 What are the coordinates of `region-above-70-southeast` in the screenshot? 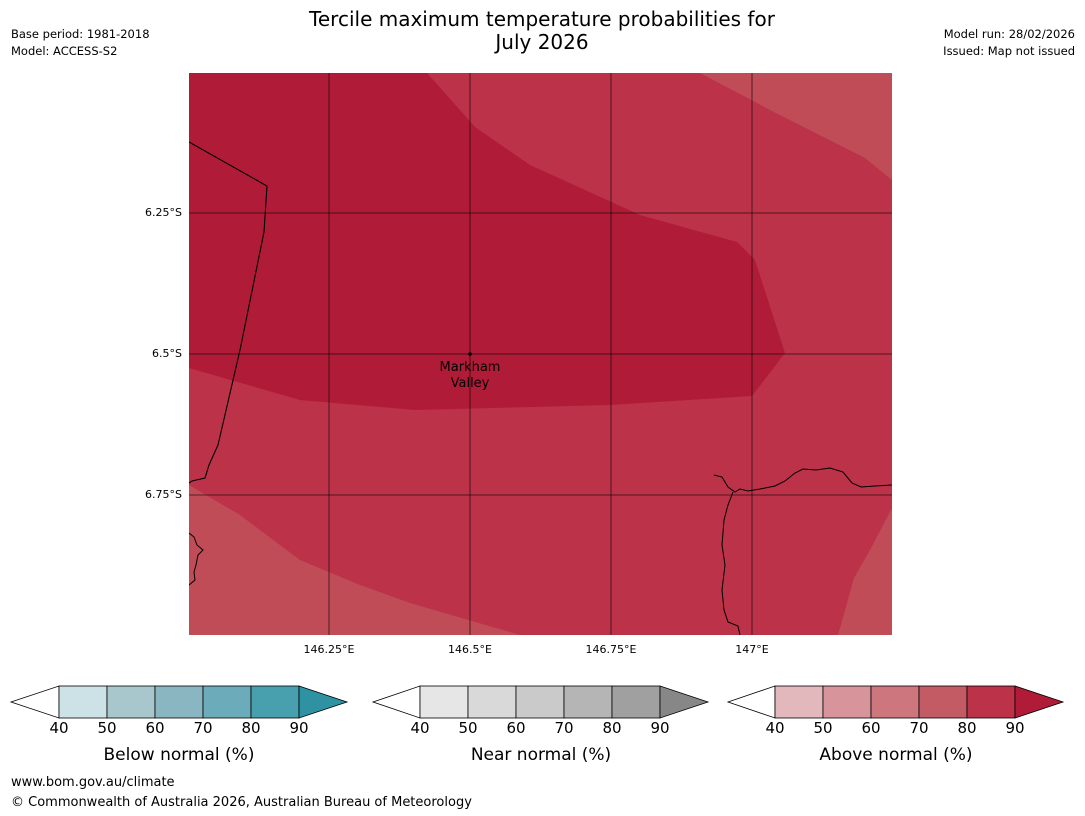 It's located at (865, 571).